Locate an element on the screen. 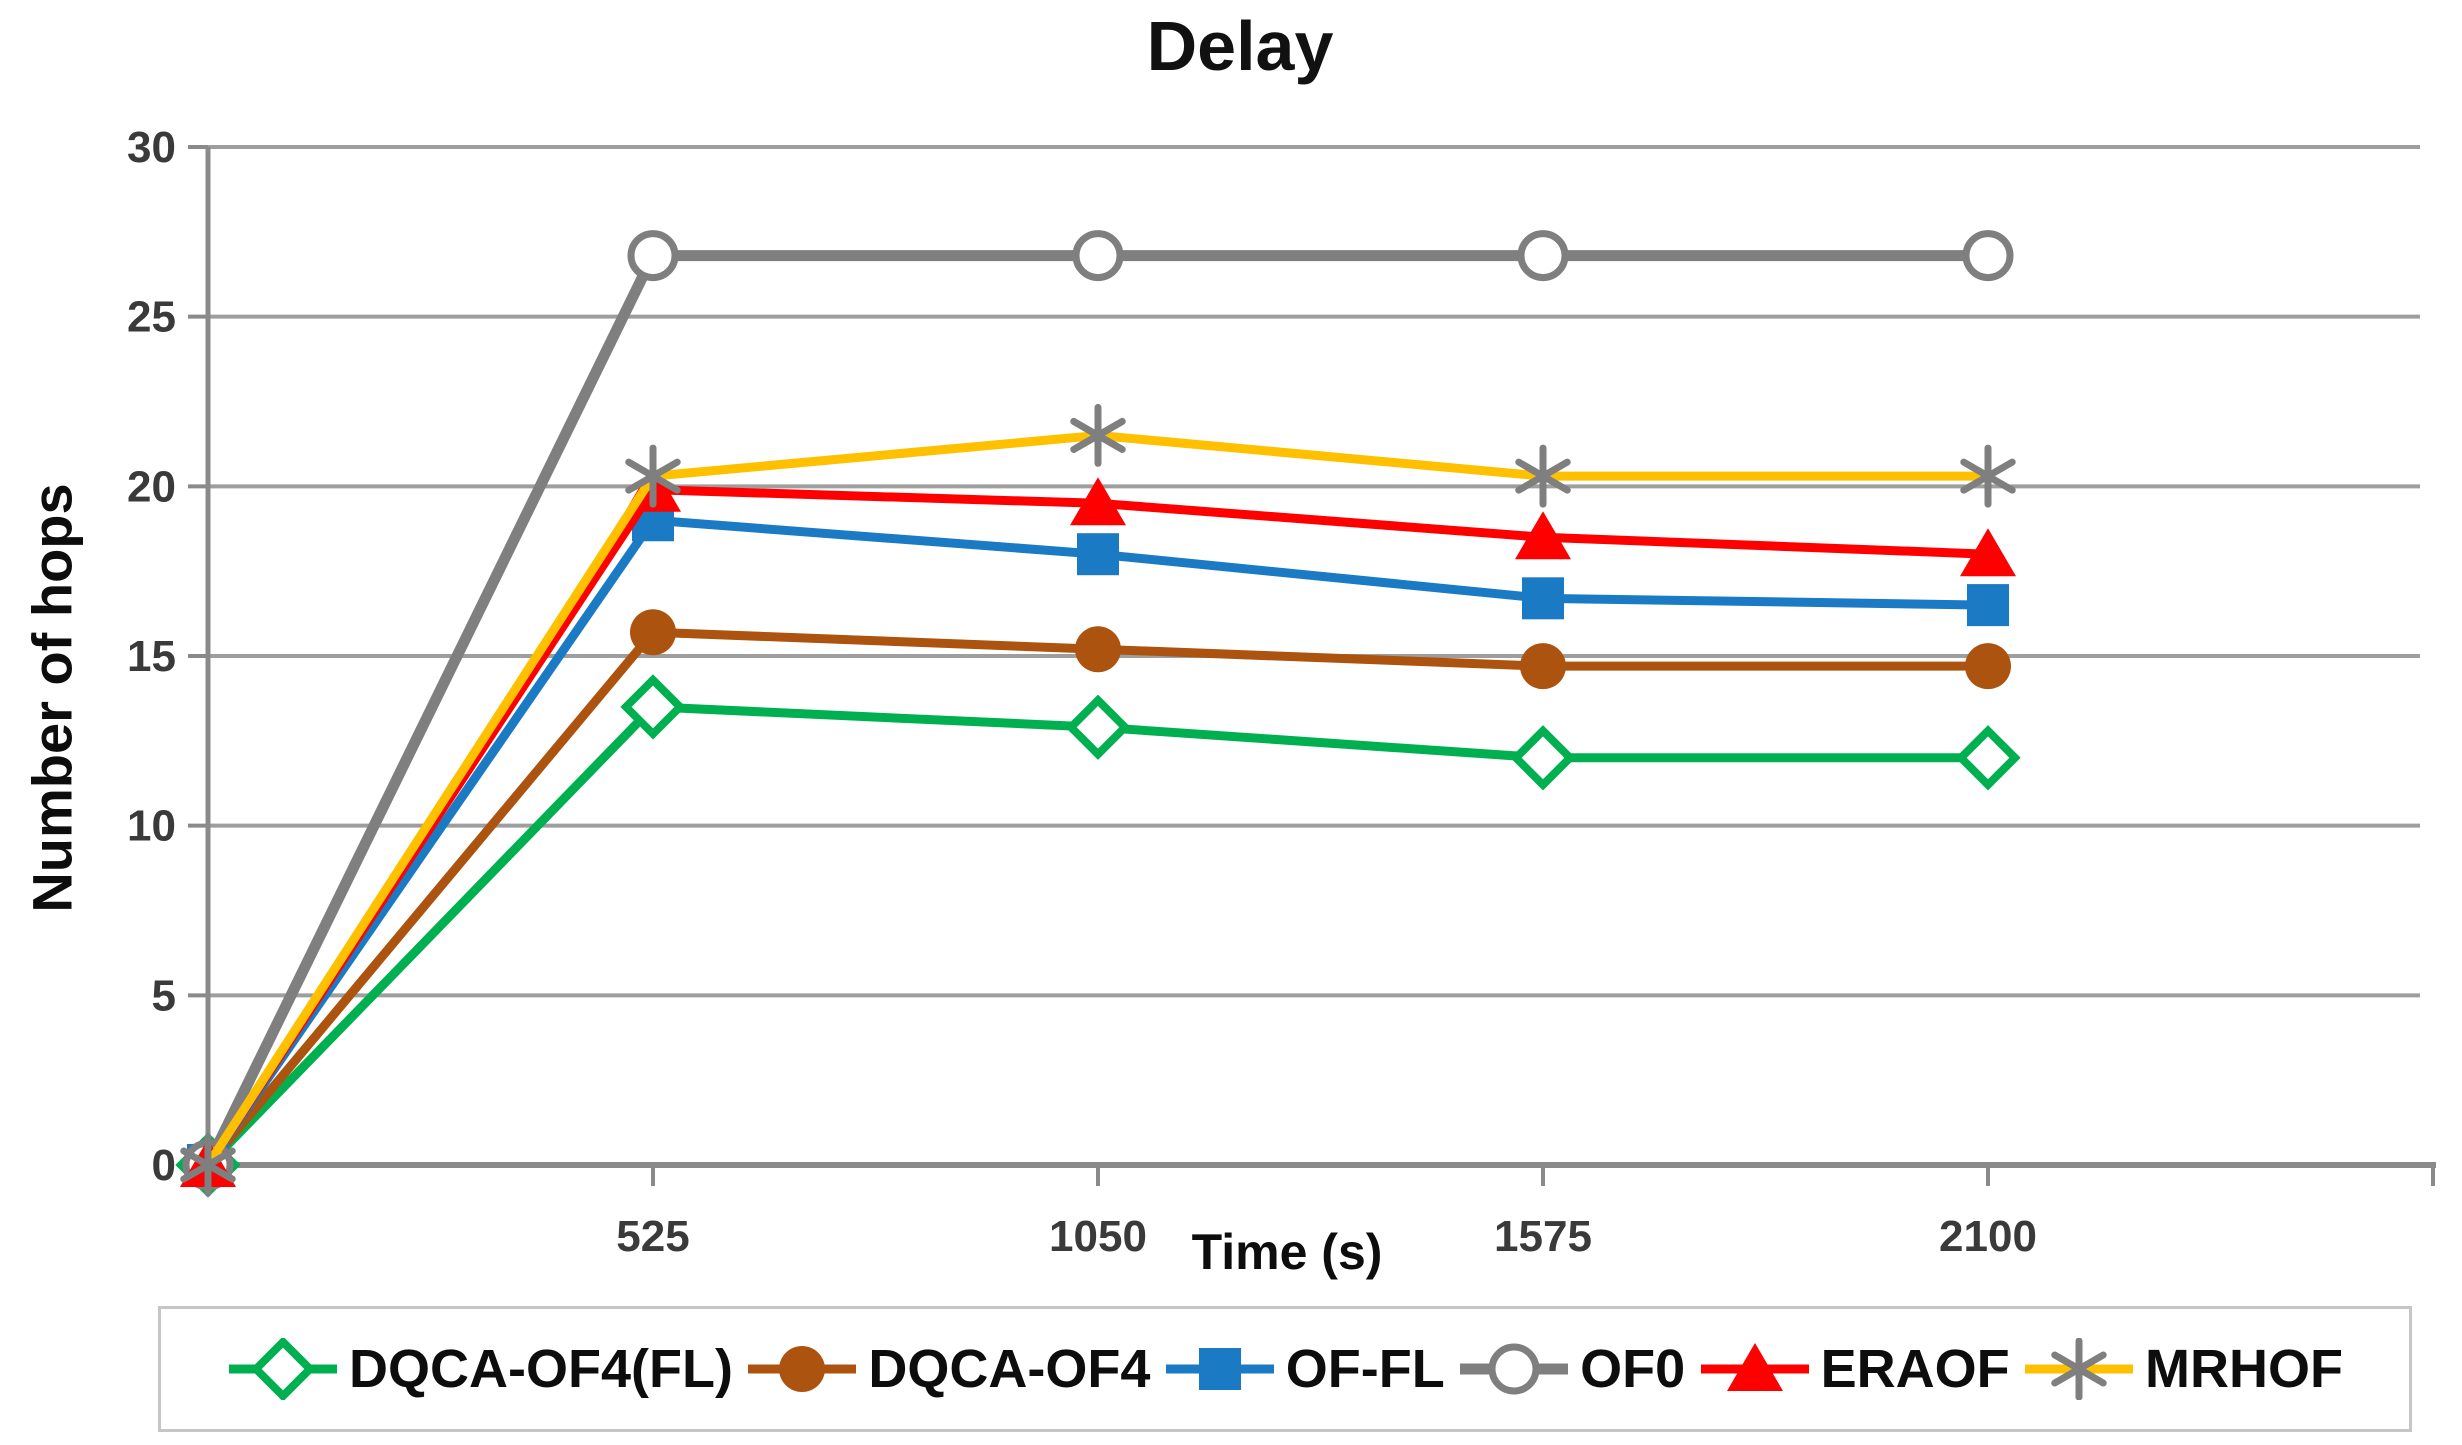 This screenshot has height=1445, width=2462. legend-marker-circle is located at coordinates (802, 1369).